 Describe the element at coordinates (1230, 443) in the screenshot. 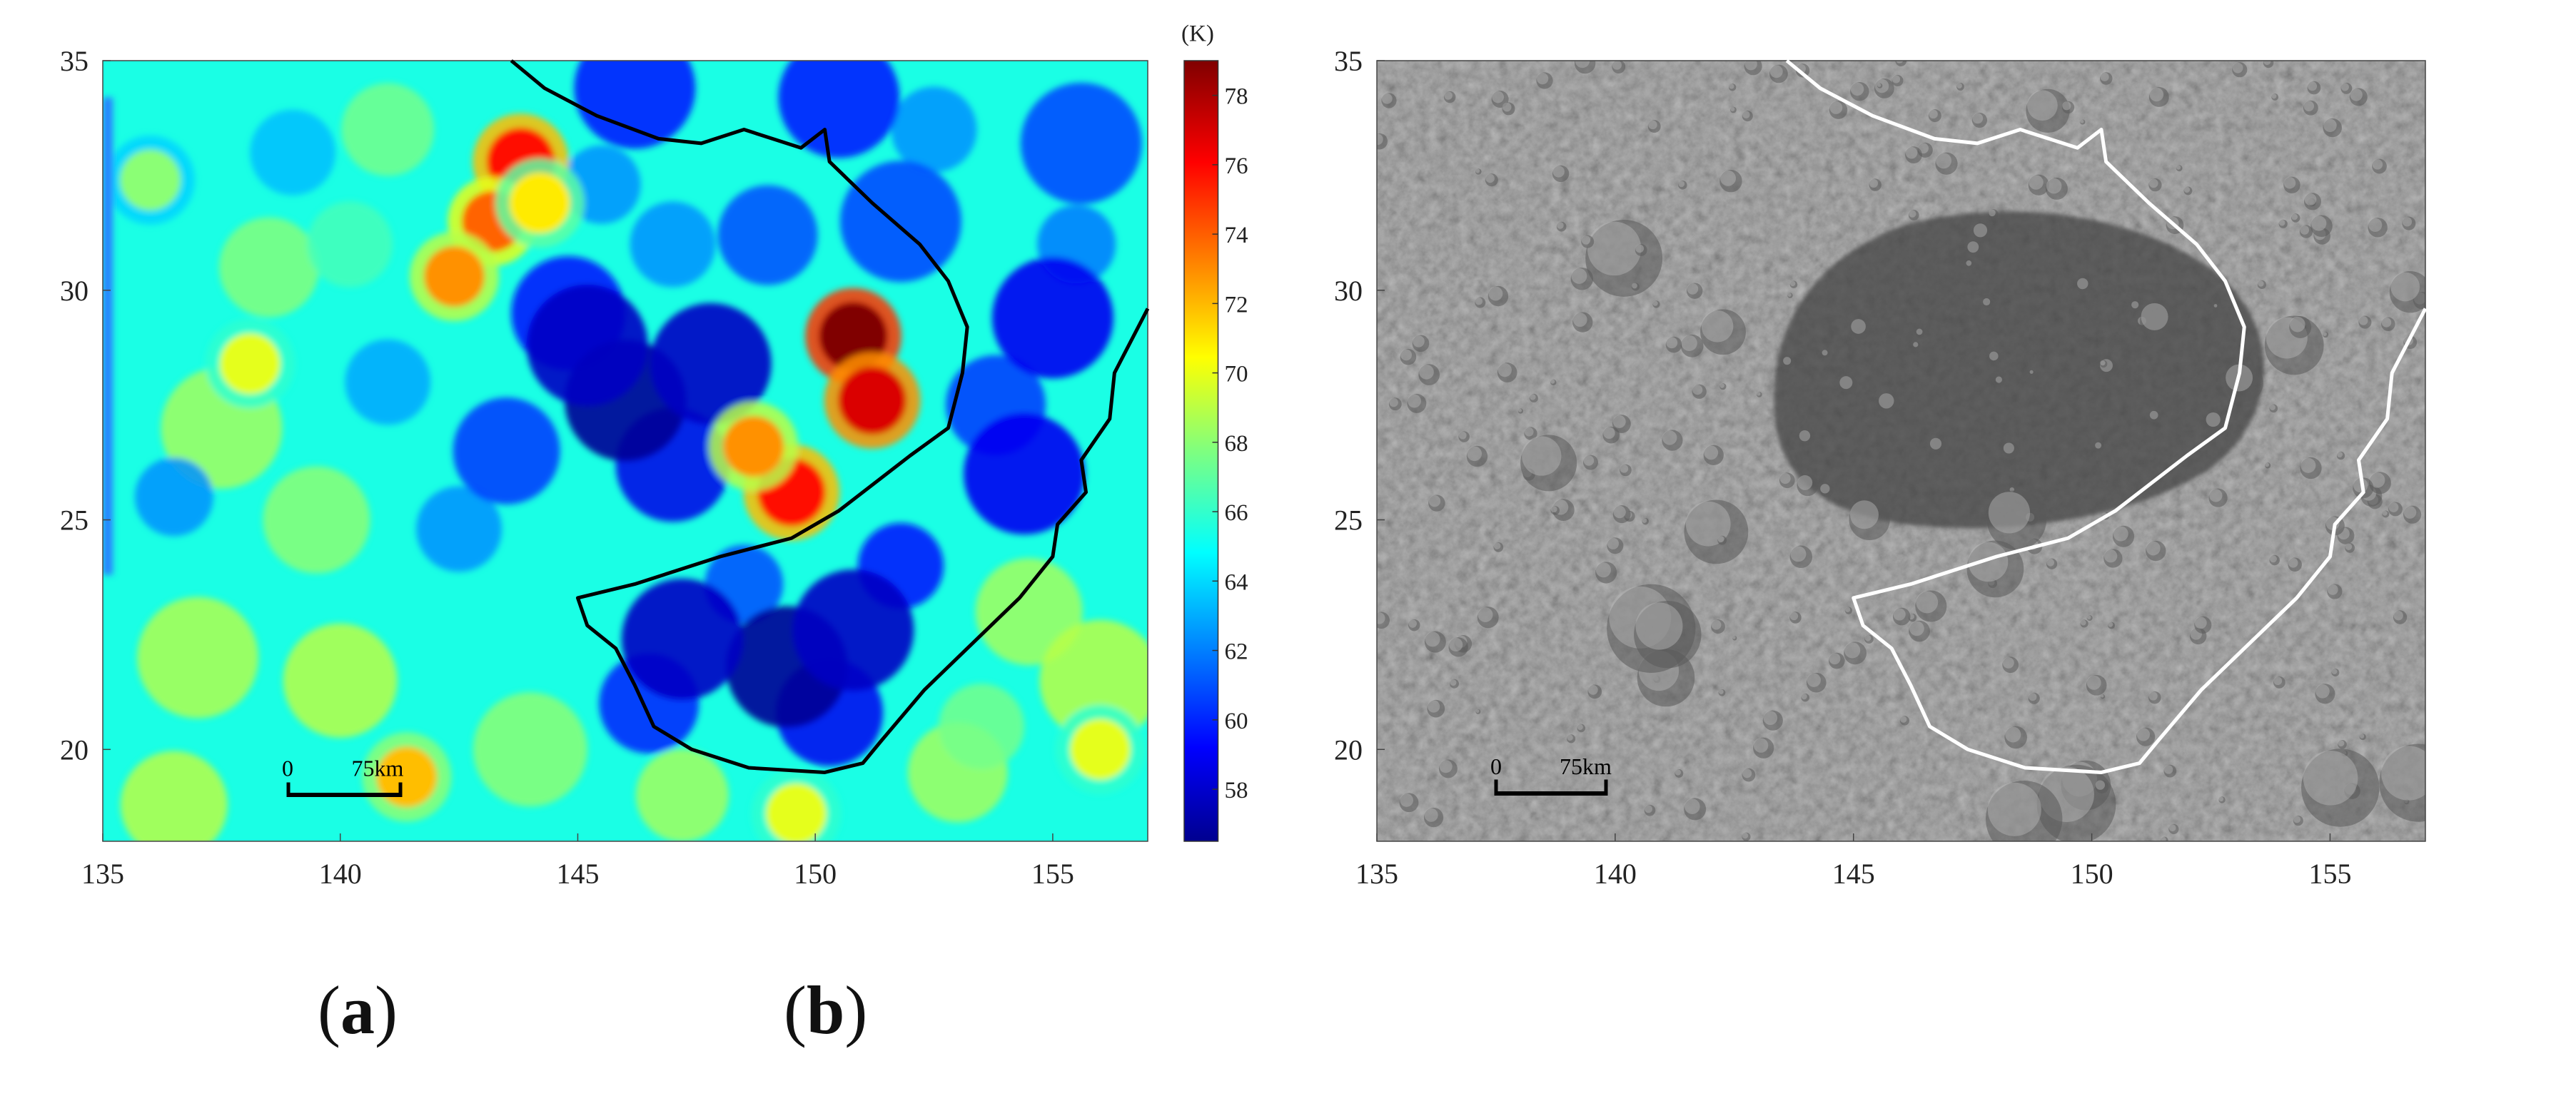

I see `colorbar-ticks: 58 60 62 64 66 68 70 72 74 76 78` at that location.